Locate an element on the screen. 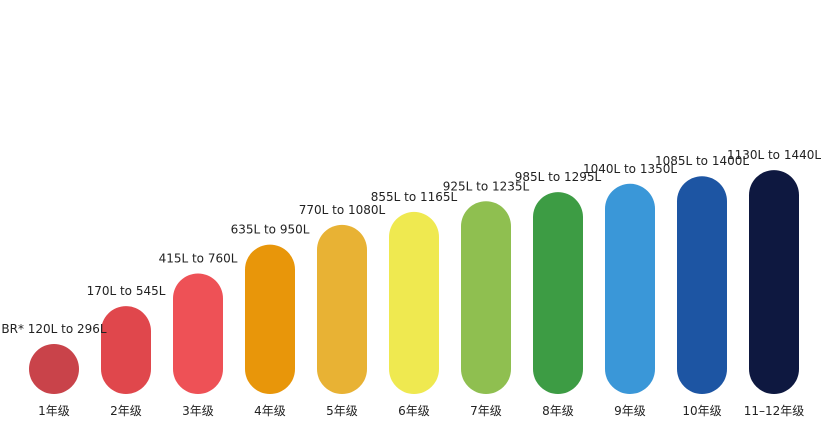 This screenshot has width=840, height=437. value-label-6: 855L to 1165L is located at coordinates (414, 197).